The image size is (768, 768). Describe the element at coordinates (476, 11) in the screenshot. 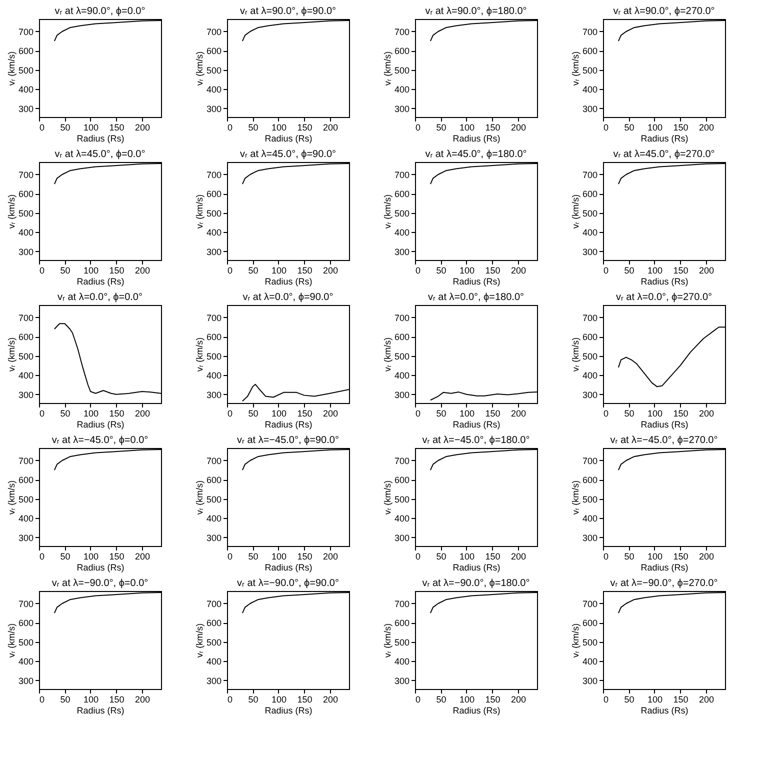

I see `chart-title: vᵣ at λ=90.0°, ϕ=180.0°` at that location.